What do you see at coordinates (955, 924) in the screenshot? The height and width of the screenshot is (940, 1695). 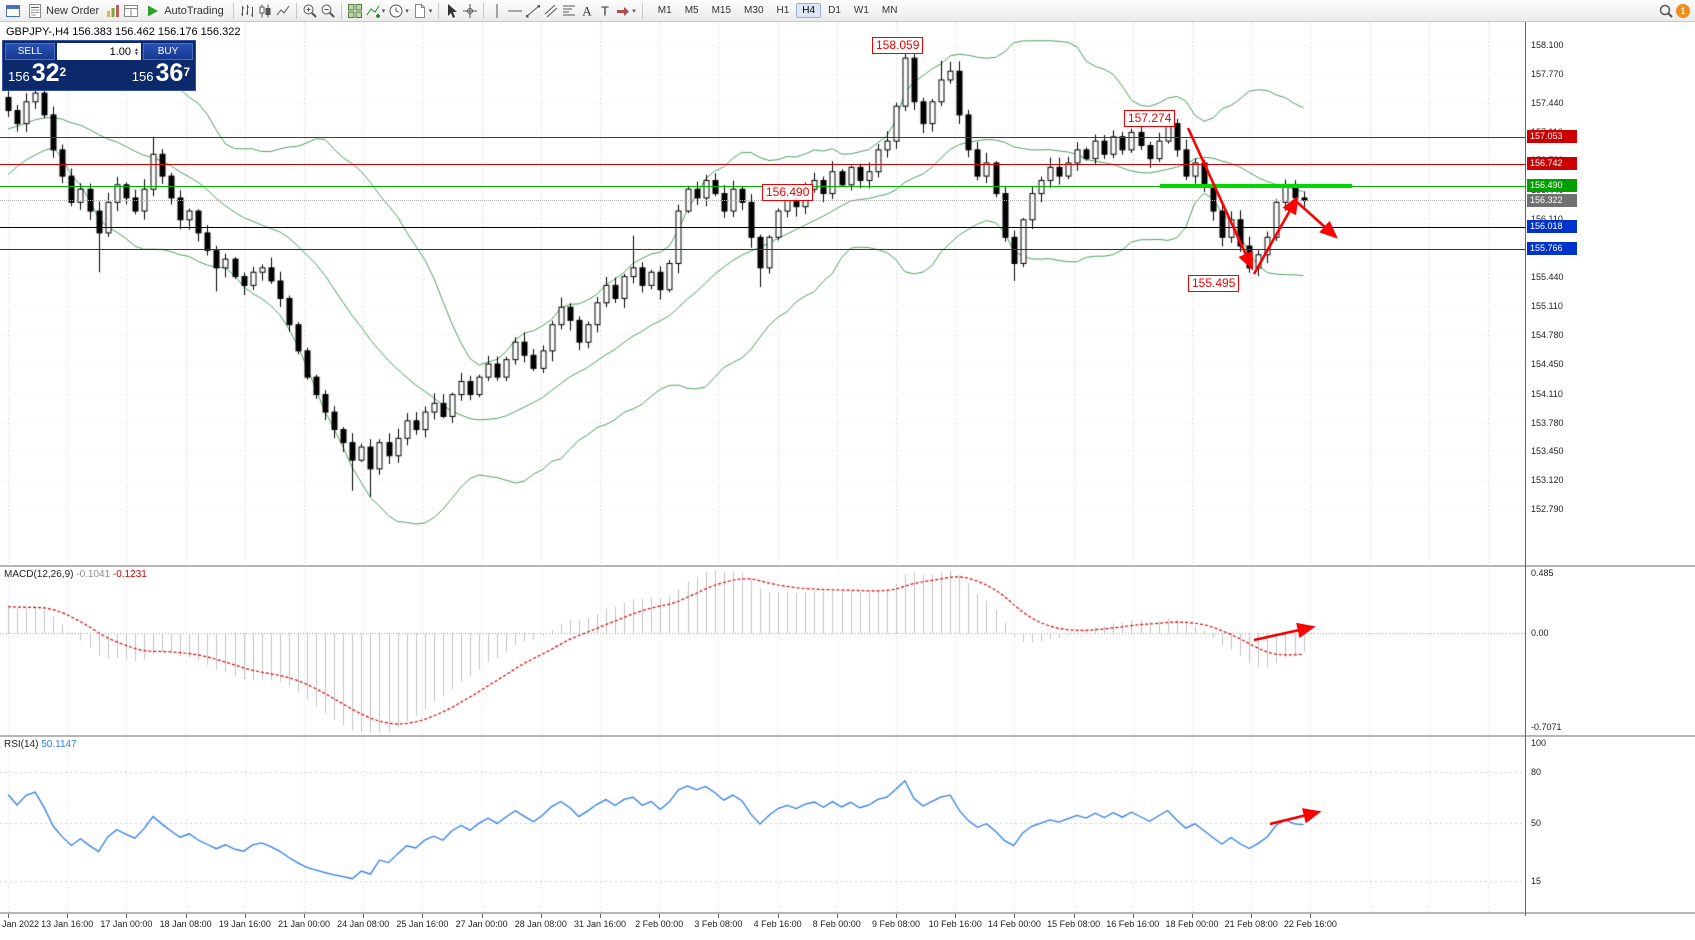 I see `time-axis-label: 10 Feb 16:00` at bounding box center [955, 924].